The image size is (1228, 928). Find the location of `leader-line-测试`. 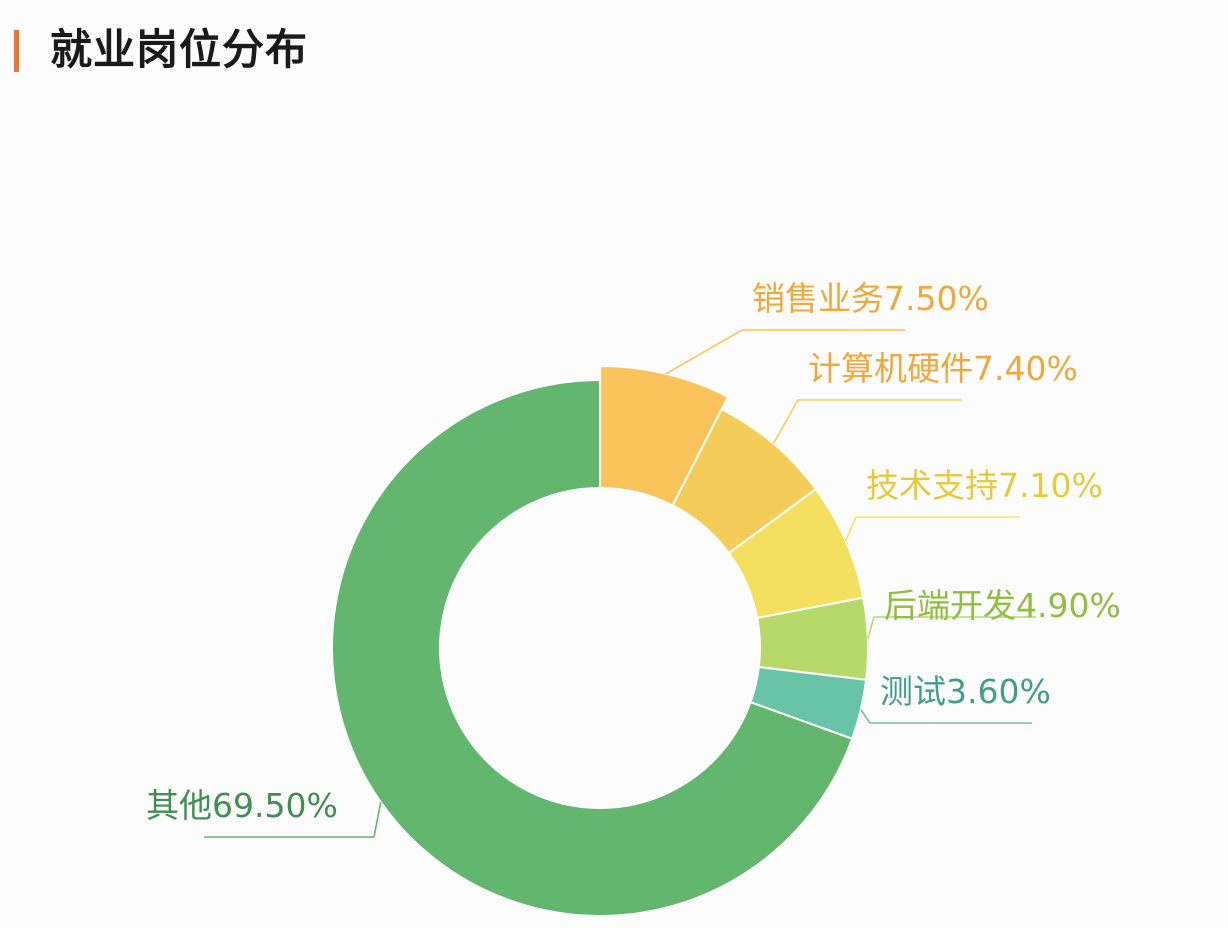

leader-line-测试 is located at coordinates (946, 716).